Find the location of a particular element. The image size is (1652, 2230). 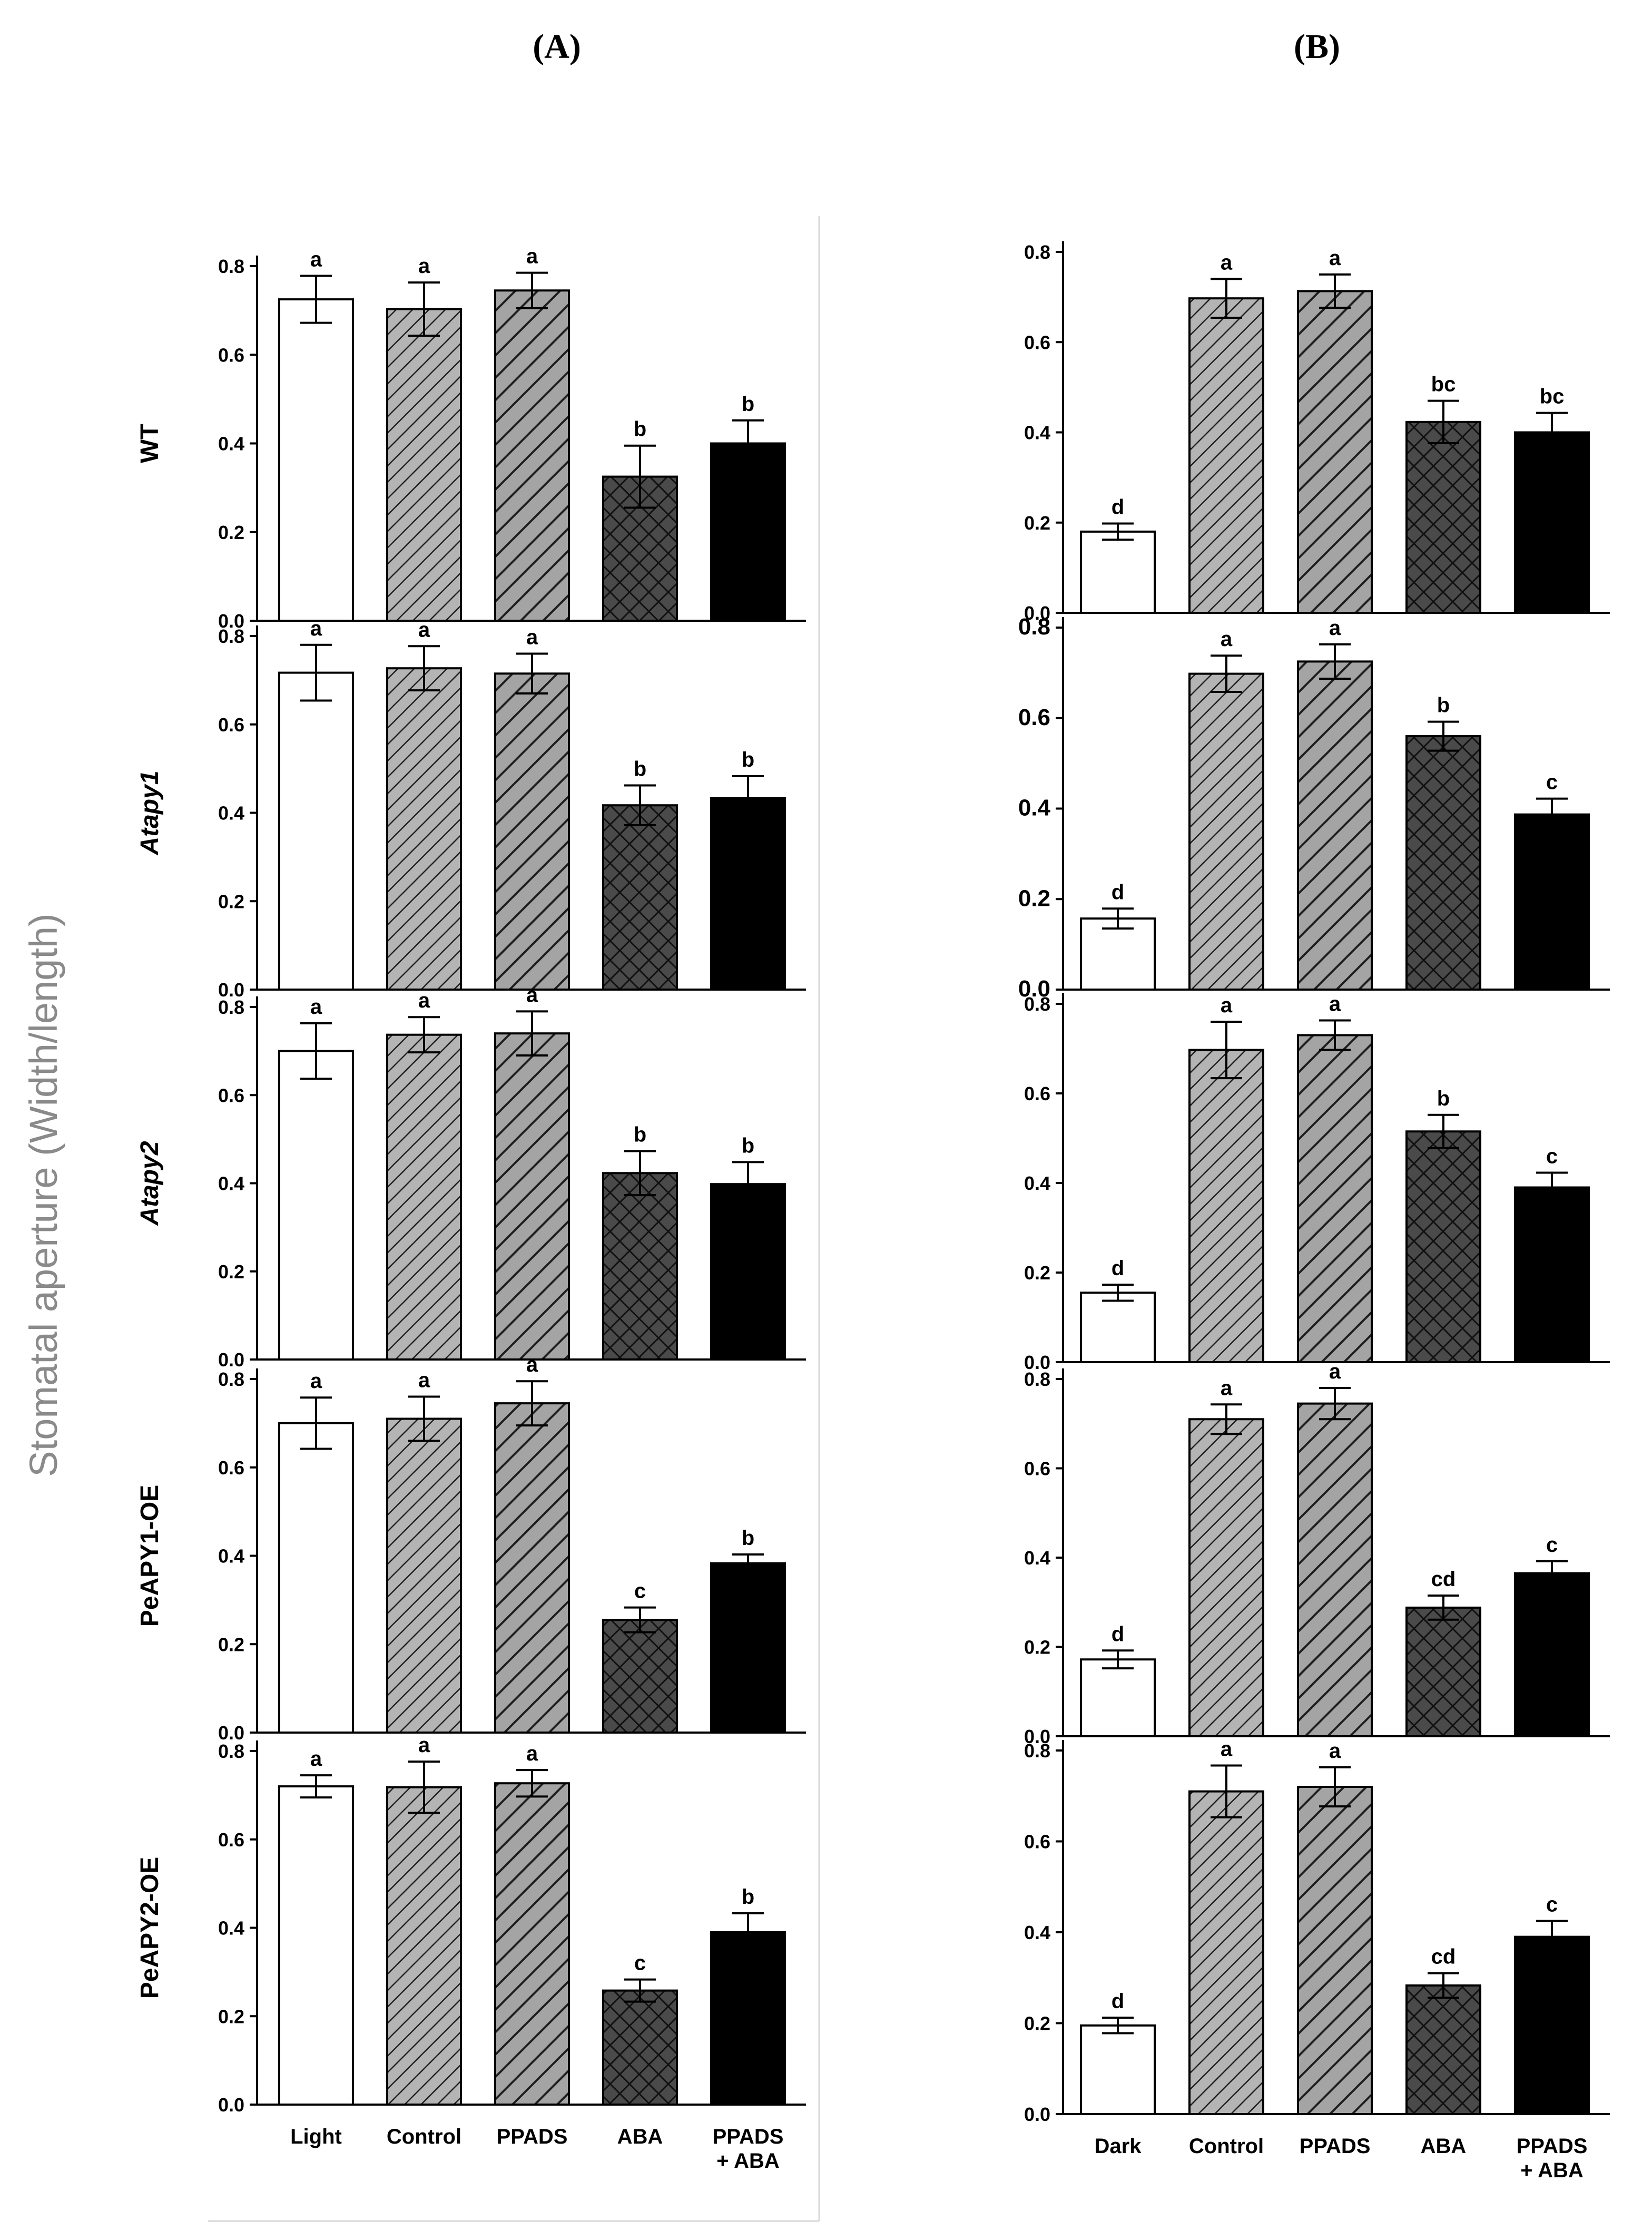

x-tick-label: Control is located at coordinates (424, 2136).